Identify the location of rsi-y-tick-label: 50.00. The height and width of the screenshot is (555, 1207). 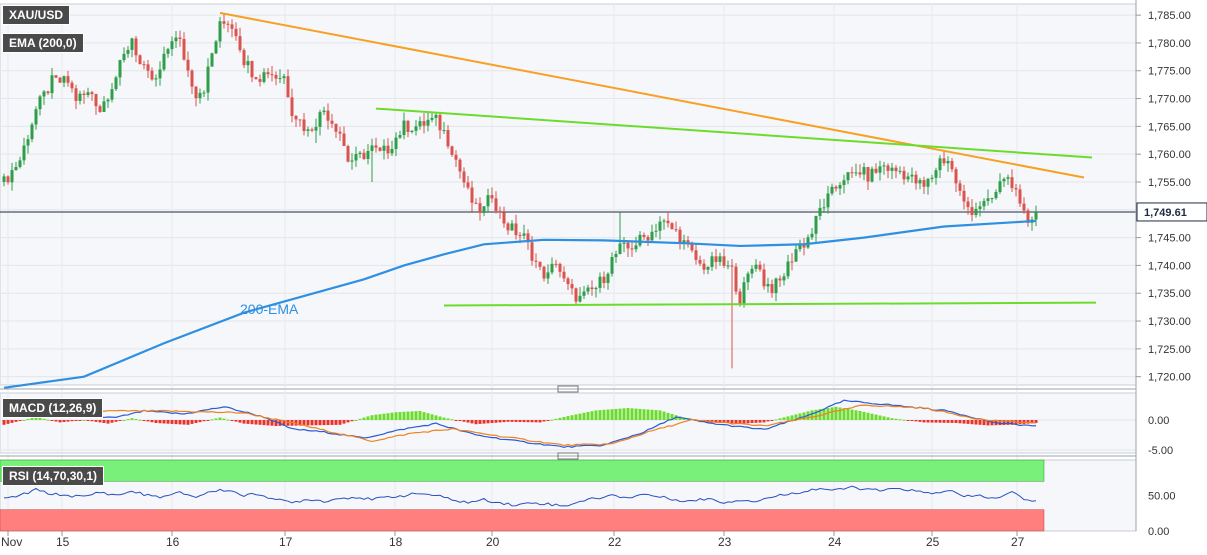
(1162, 497).